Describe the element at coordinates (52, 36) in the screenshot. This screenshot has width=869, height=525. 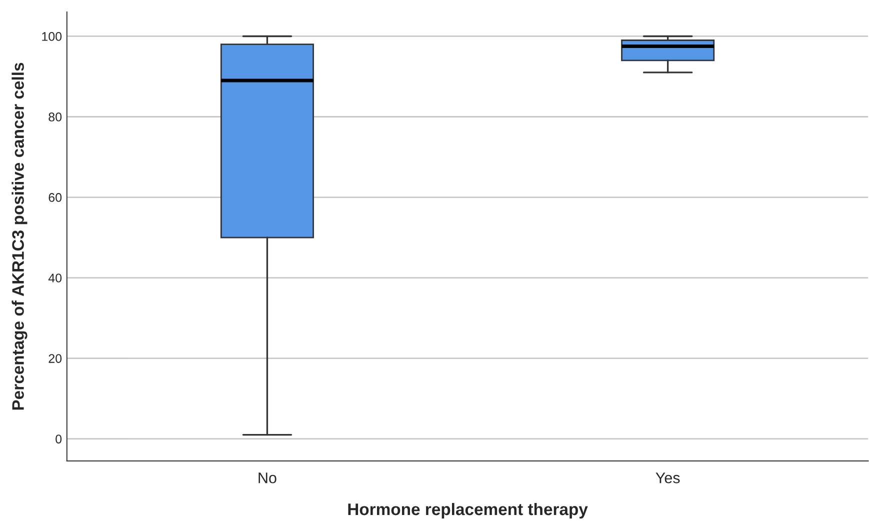
I see `y-tick-label: 100` at that location.